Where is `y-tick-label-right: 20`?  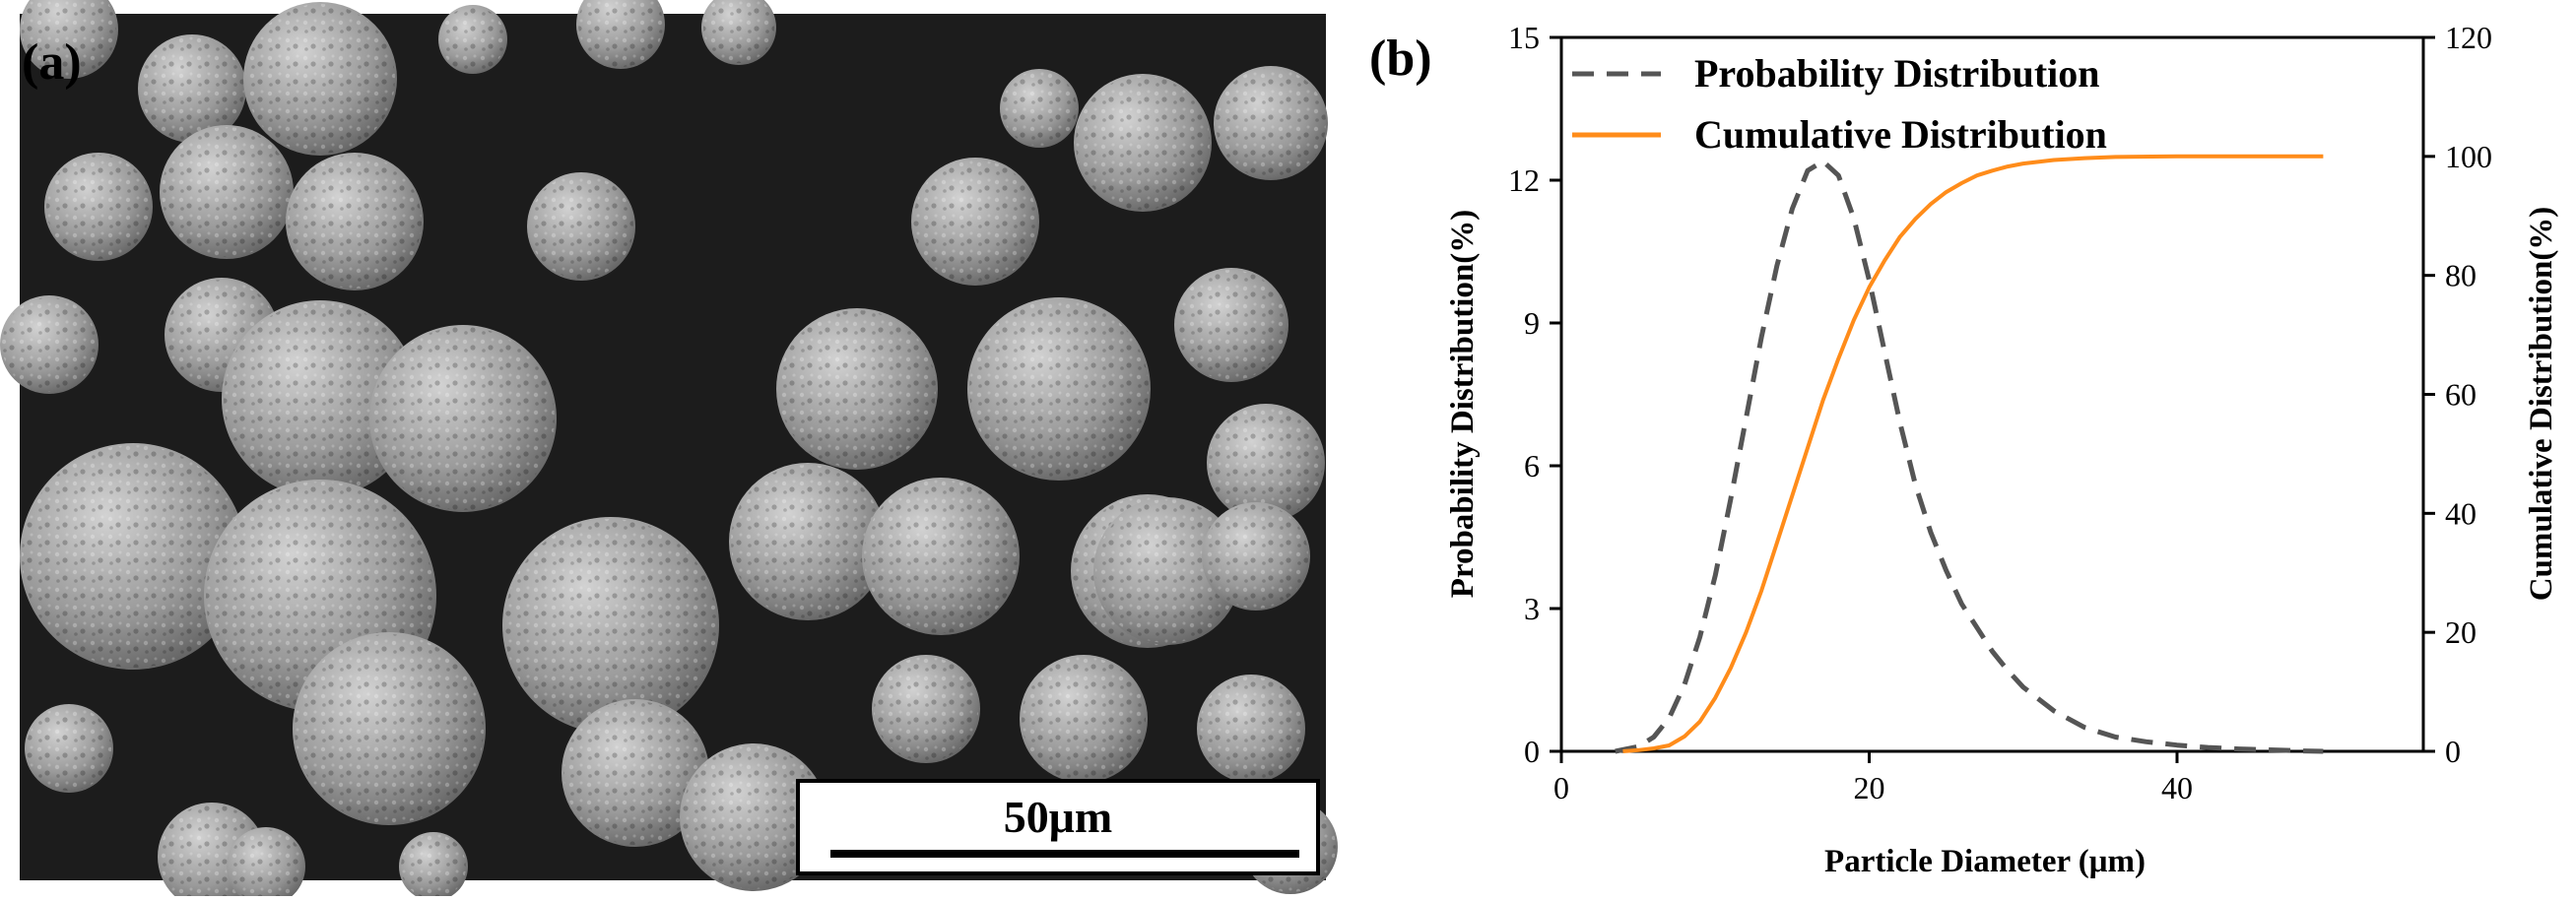 y-tick-label-right: 20 is located at coordinates (2461, 632).